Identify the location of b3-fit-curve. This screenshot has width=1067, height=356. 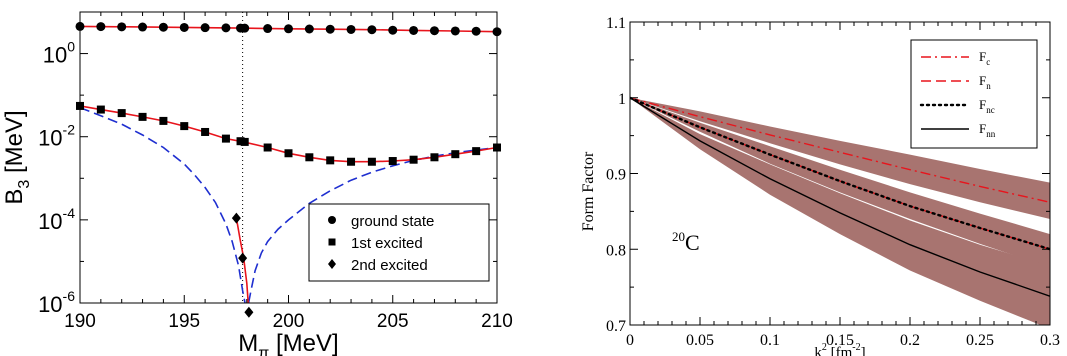
(242, 260).